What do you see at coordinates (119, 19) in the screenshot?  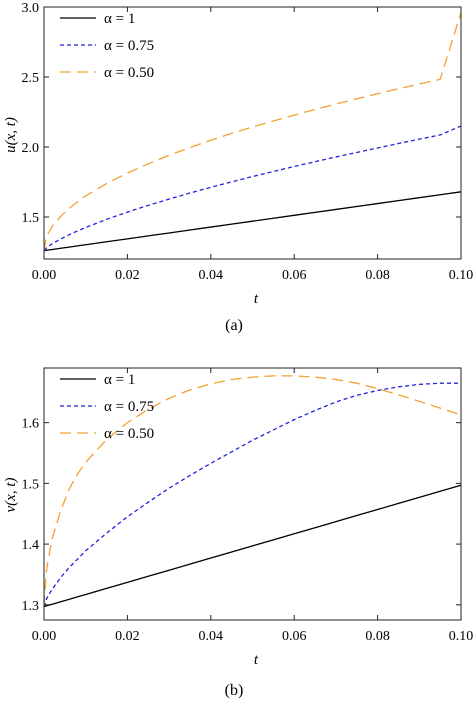 I see `panel-a-legend-label-1: α = 1` at bounding box center [119, 19].